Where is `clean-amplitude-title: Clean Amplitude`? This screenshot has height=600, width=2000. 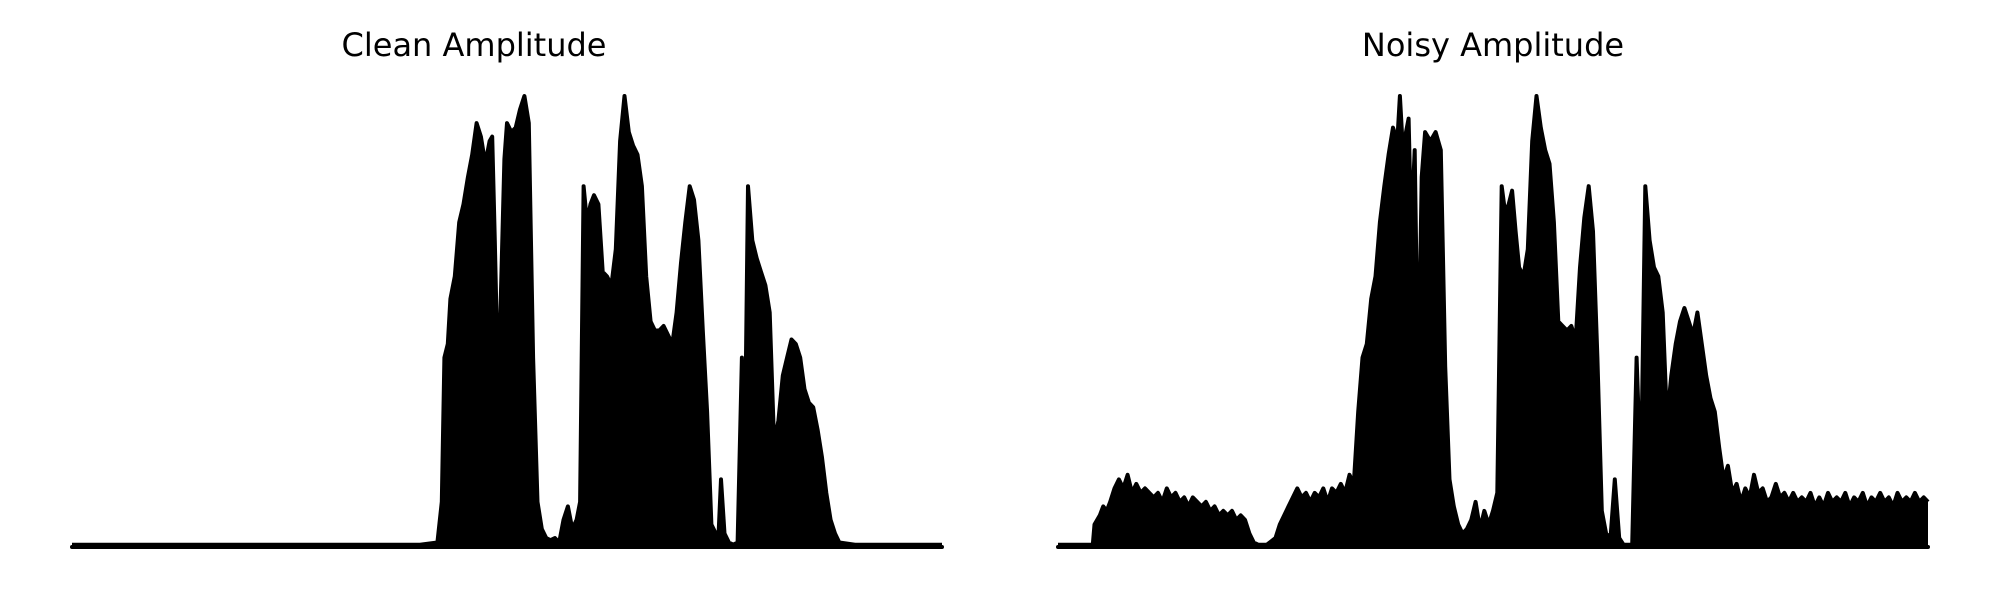 clean-amplitude-title: Clean Amplitude is located at coordinates (474, 45).